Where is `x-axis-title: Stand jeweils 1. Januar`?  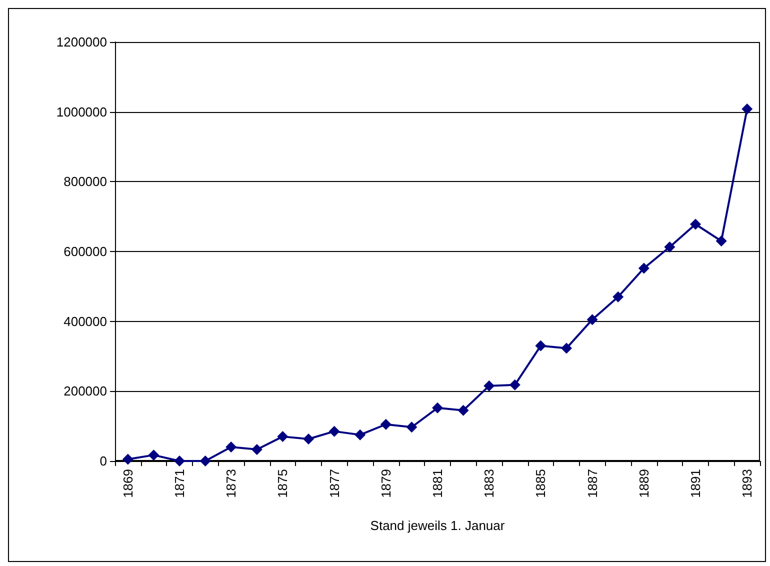
x-axis-title: Stand jeweils 1. Januar is located at coordinates (438, 525).